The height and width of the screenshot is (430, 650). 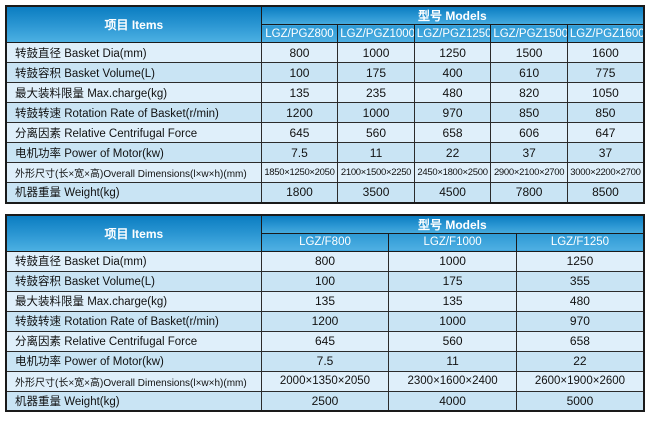 I want to click on table-row: 机器重量 Weight(kg) 1800 3500 4500 7800 8500, so click(x=325, y=192).